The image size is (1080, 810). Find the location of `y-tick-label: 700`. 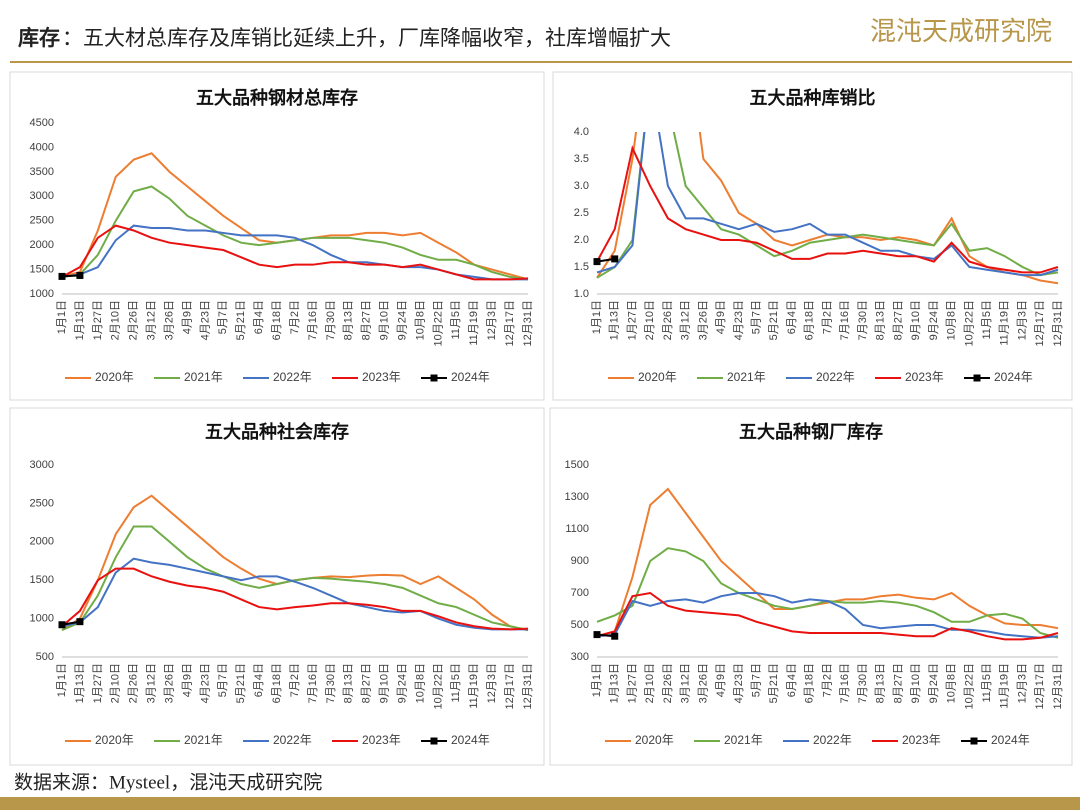

y-tick-label: 700 is located at coordinates (580, 593).